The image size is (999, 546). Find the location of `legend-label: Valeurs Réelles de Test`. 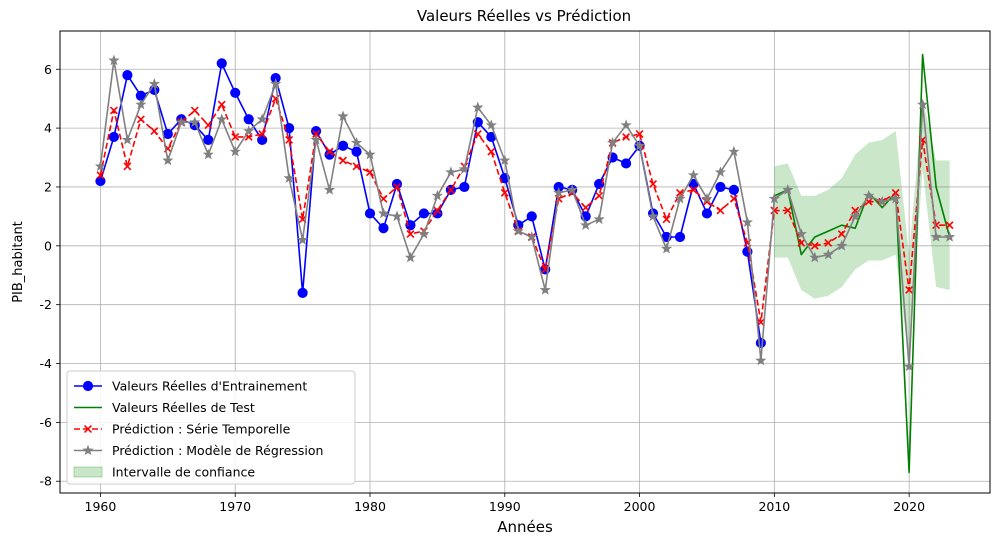

legend-label: Valeurs Réelles de Test is located at coordinates (183, 407).